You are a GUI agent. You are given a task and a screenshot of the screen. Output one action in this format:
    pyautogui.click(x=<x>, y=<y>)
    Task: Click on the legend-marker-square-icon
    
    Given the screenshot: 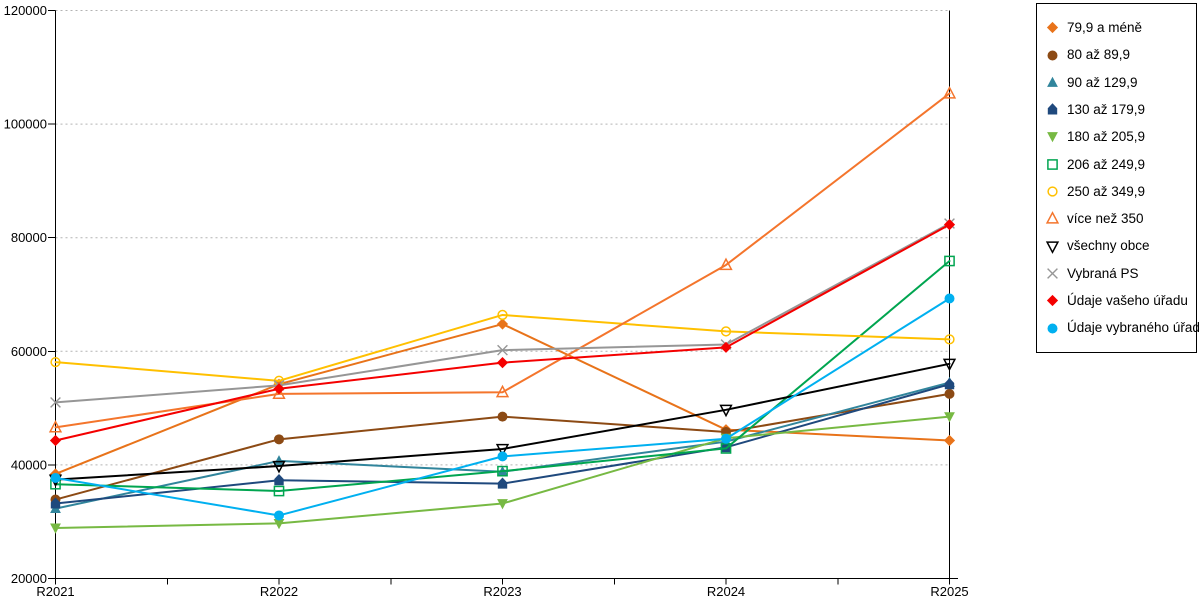 What is the action you would take?
    pyautogui.click(x=1052, y=164)
    